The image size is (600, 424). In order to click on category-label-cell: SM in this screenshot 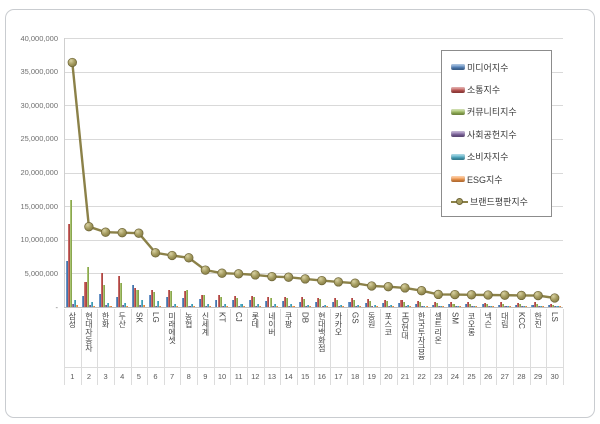, I will do `click(455, 338)`.